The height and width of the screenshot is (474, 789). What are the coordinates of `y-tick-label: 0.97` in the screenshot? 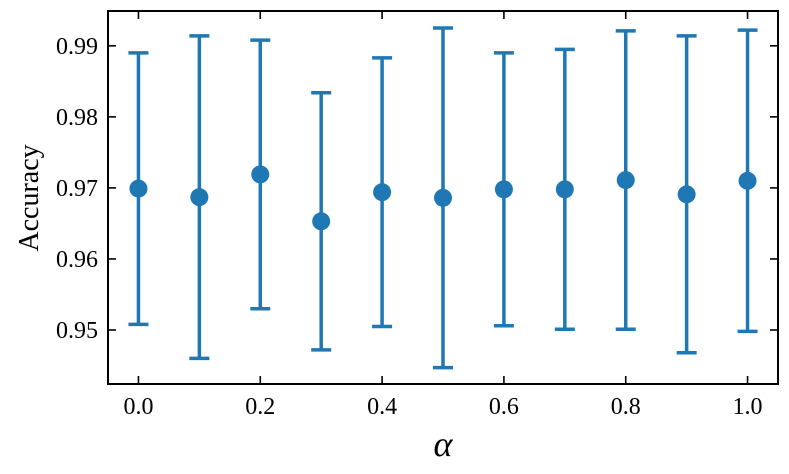 It's located at (77, 189).